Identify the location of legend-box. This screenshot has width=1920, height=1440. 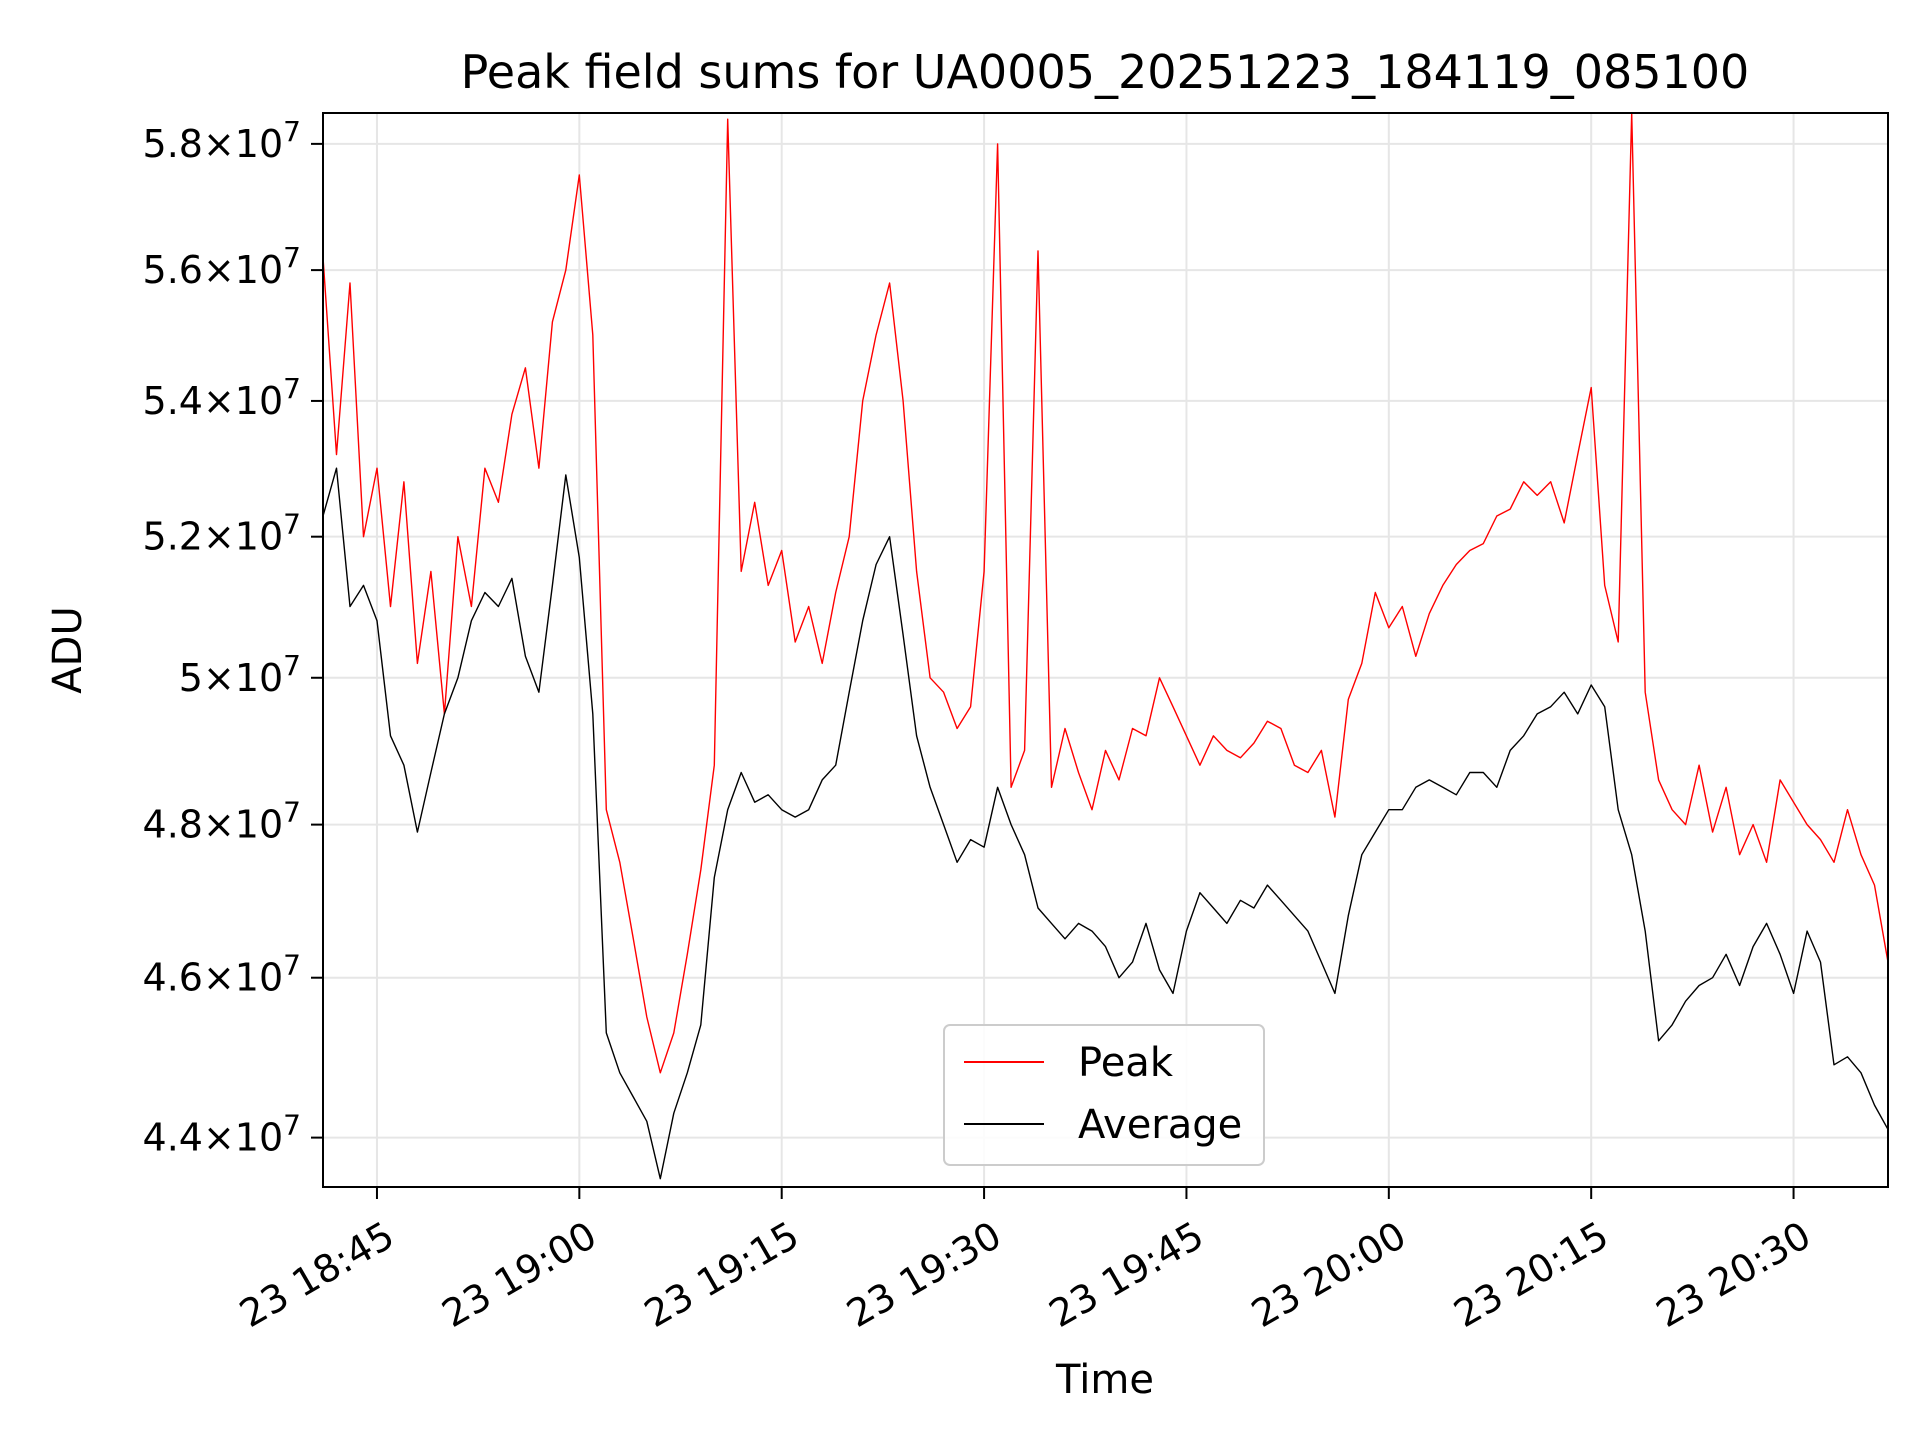
(1104, 1095).